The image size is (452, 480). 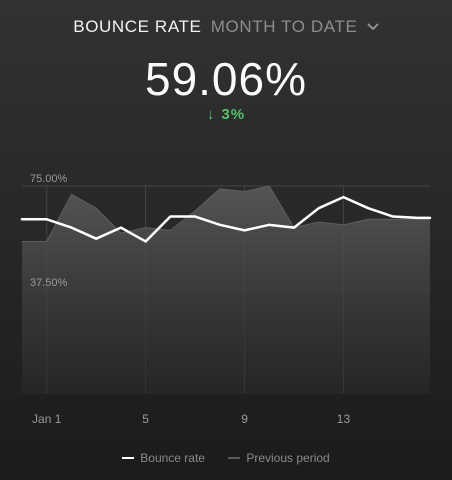 What do you see at coordinates (137, 26) in the screenshot?
I see `metric-title: BOUNCE RATE` at bounding box center [137, 26].